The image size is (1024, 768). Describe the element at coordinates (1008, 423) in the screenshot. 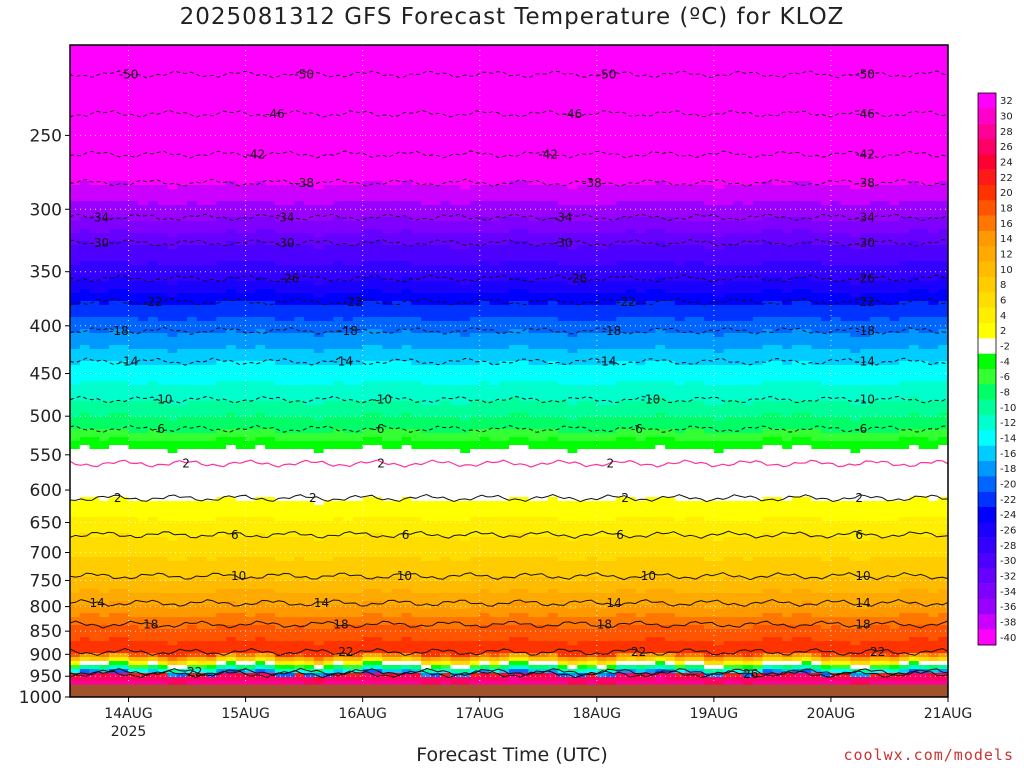

I see `colorbar-label: -12` at that location.